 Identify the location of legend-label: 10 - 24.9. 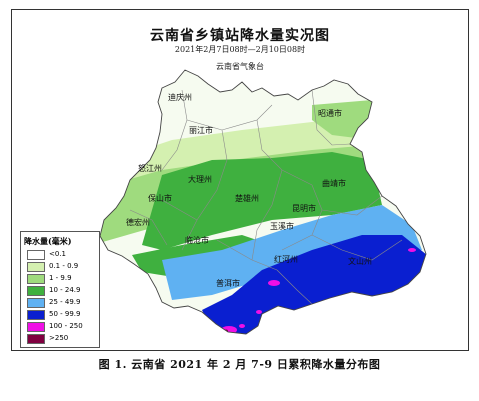
(65, 290).